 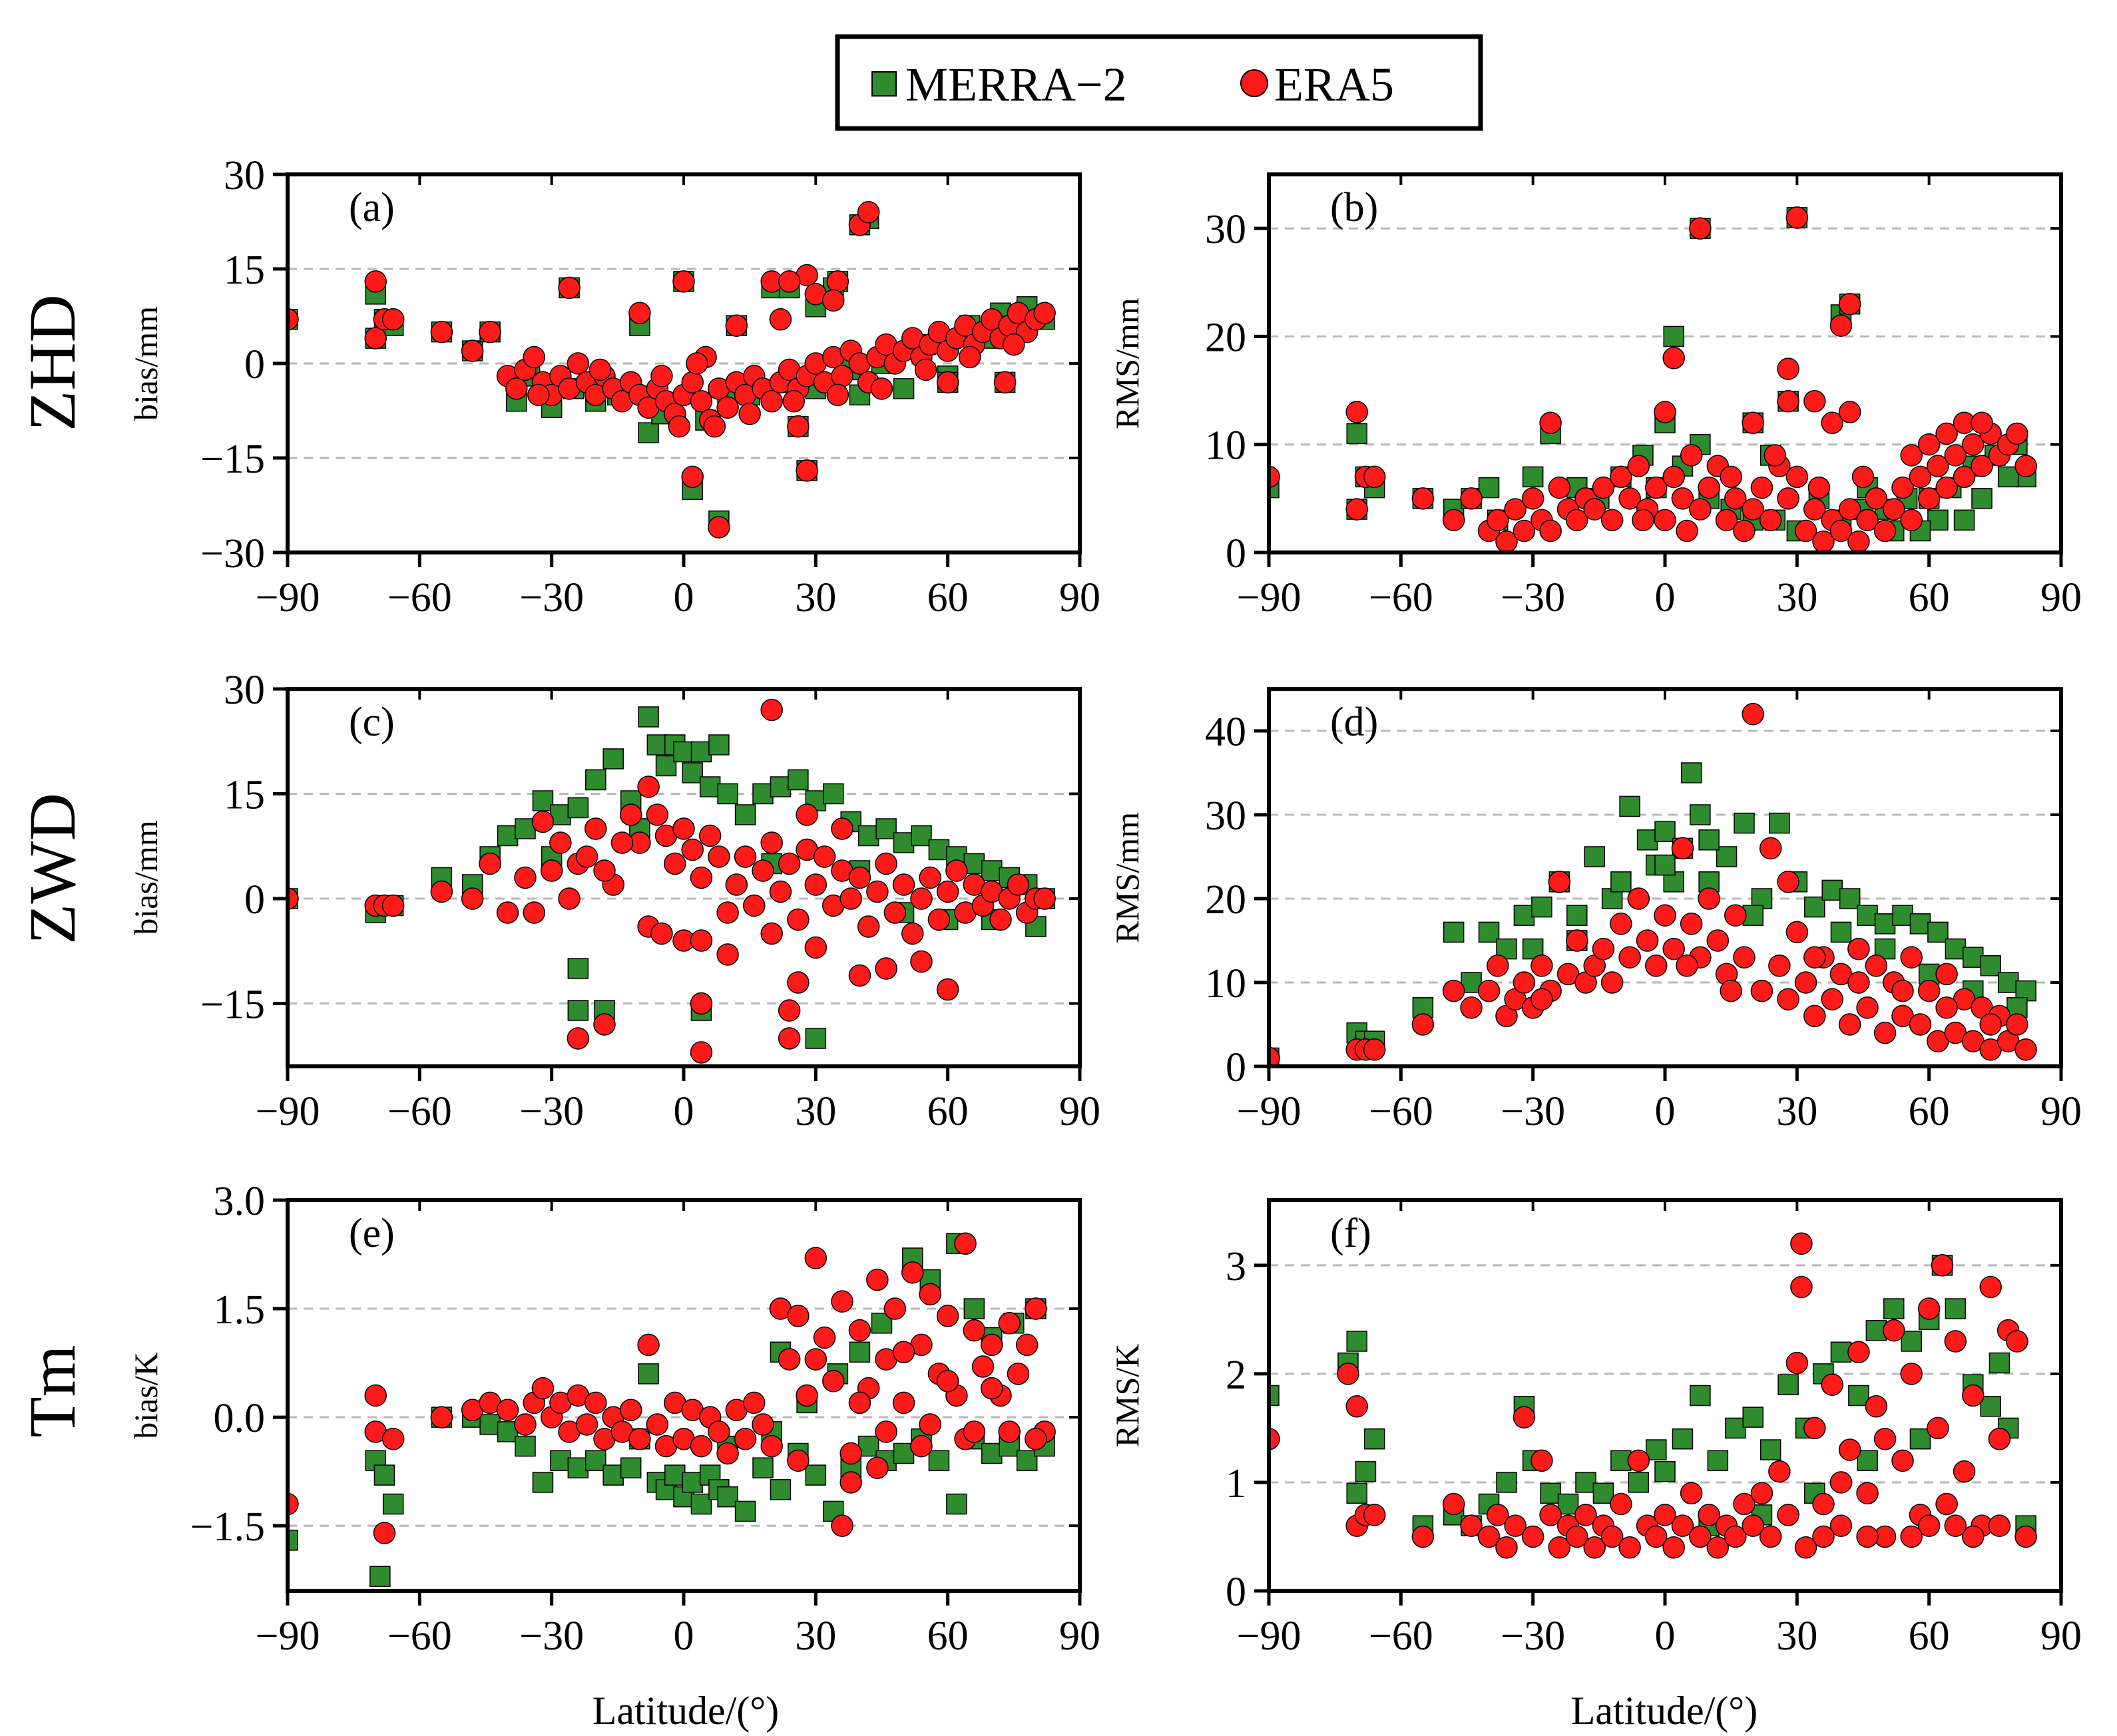 I want to click on x-tick-label: 90, so click(x=1079, y=1111).